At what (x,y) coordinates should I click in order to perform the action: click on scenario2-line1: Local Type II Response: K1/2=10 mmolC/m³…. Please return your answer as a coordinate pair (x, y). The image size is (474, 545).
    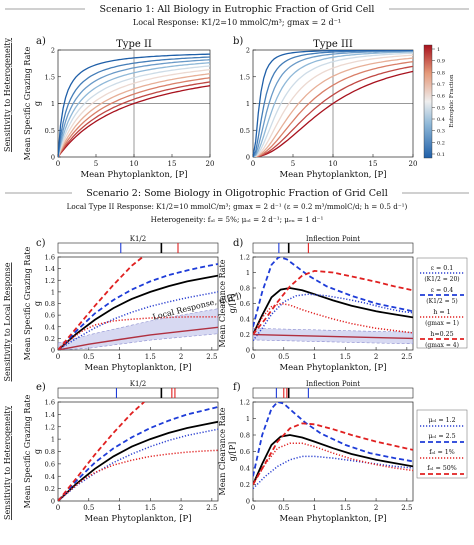
    Looking at the image, I should click on (237, 206).